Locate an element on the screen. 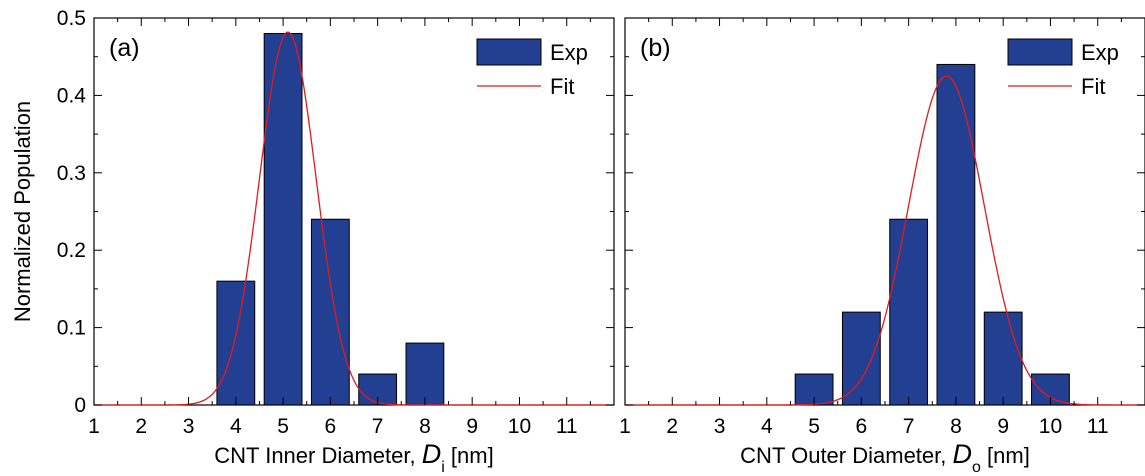 The width and height of the screenshot is (1145, 476). x-axis-label-subscript: i is located at coordinates (443, 467).